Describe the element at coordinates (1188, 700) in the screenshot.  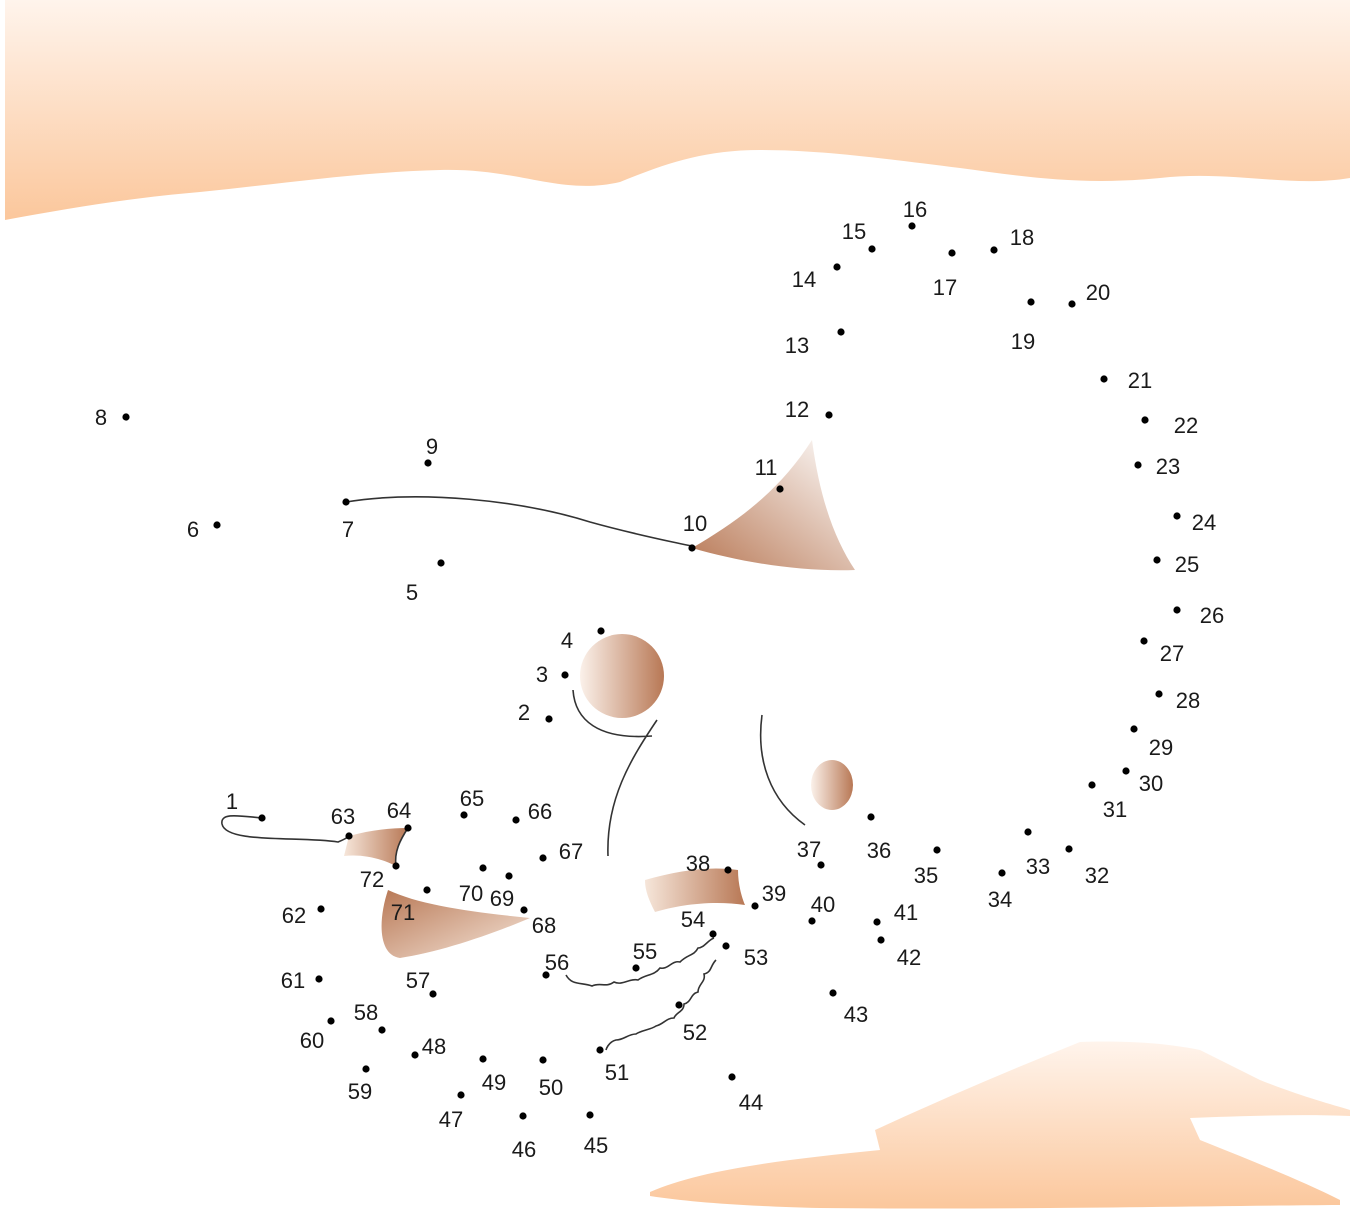
I see `dot-label-28: 28` at that location.